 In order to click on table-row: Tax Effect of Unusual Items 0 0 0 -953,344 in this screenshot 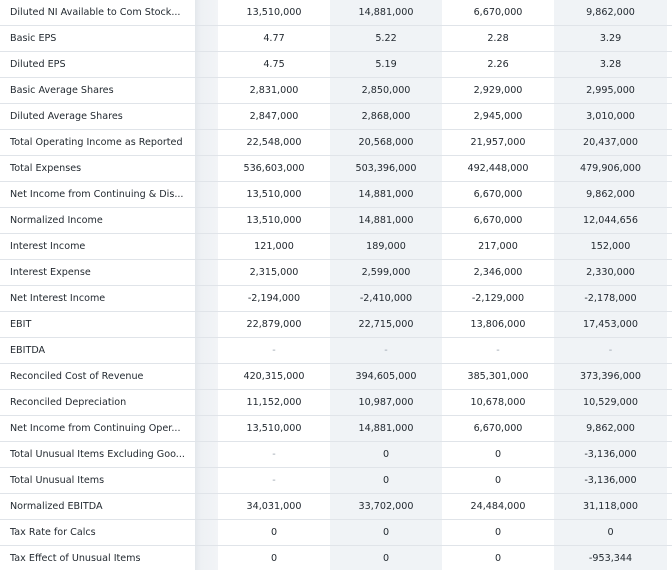, I will do `click(336, 558)`.